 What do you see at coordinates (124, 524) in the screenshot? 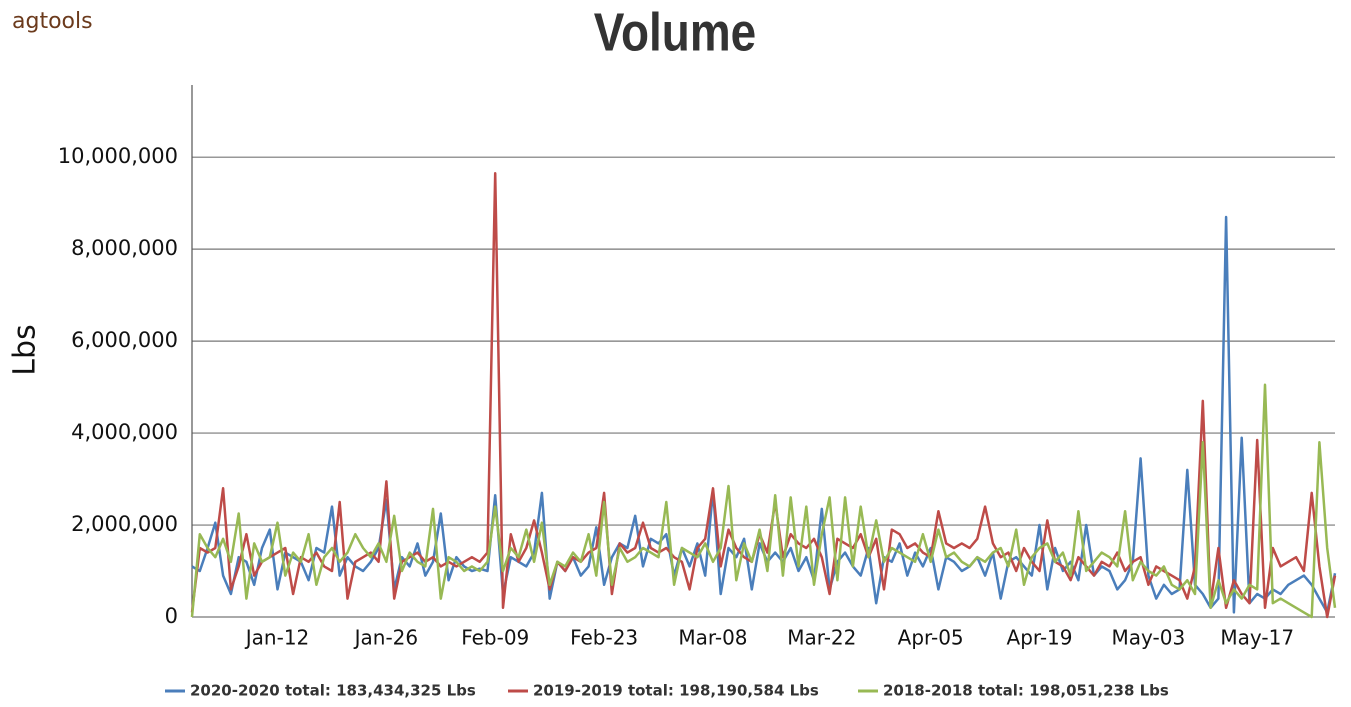
I see `y-tick-label: 2,000,000` at bounding box center [124, 524].